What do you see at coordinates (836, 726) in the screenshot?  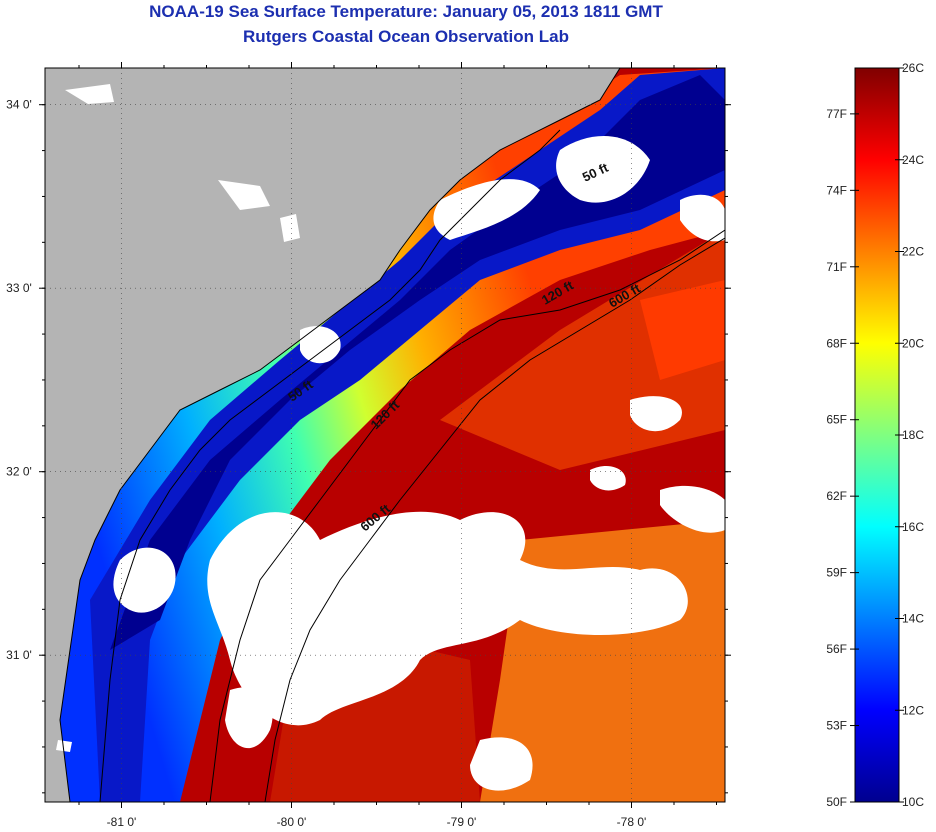 I see `colorbar-label-fahrenheit: 53F` at bounding box center [836, 726].